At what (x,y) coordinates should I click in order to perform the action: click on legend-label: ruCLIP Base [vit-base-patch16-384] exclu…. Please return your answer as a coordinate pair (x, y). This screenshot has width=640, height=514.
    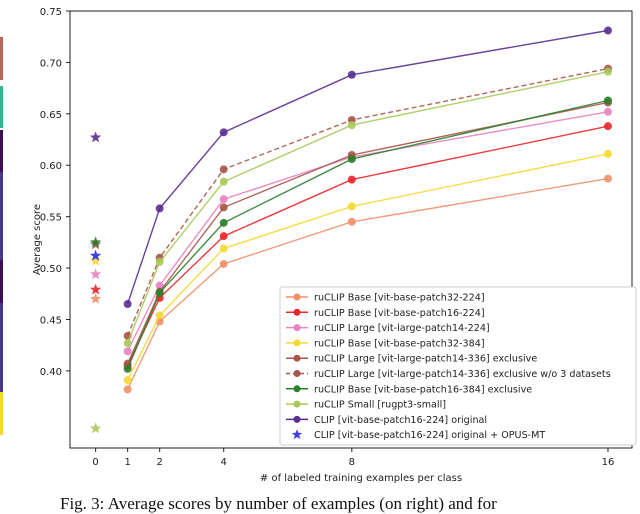
    Looking at the image, I should click on (423, 389).